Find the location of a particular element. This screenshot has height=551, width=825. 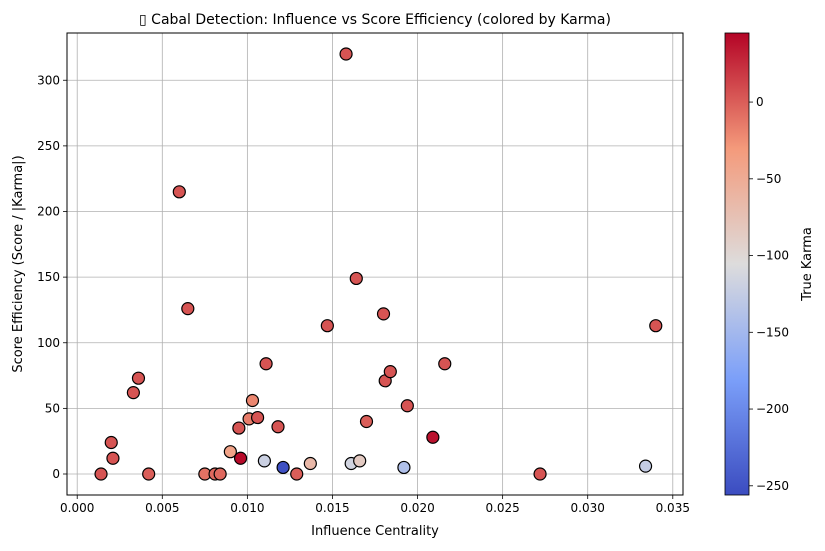

x-axis-ticks: 0.000 0.005 0.010 0.015 0.020 0.025 0.030 0.035 is located at coordinates (375, 505).